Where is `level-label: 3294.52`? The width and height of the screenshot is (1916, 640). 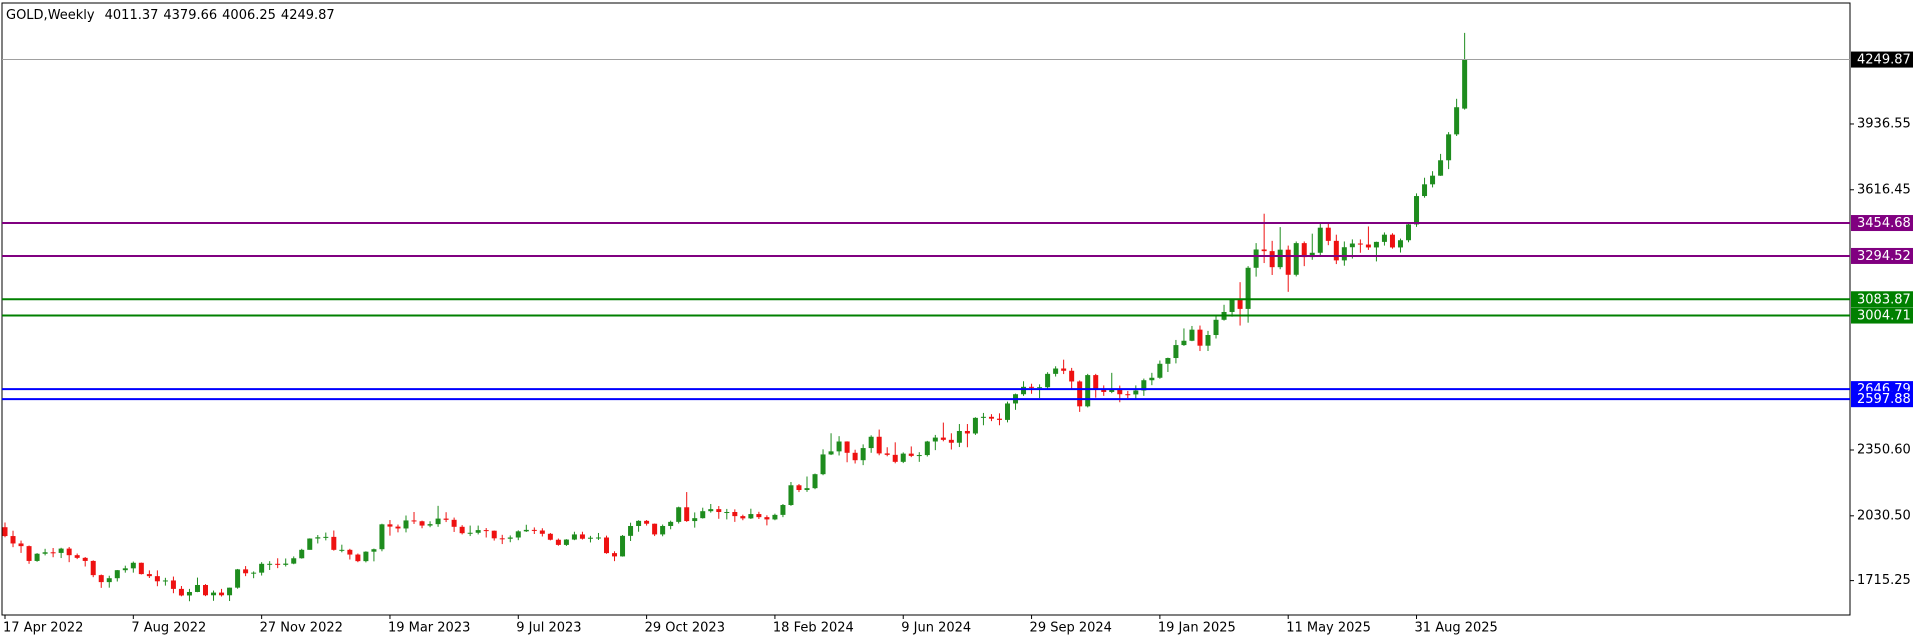
level-label: 3294.52 is located at coordinates (1884, 256).